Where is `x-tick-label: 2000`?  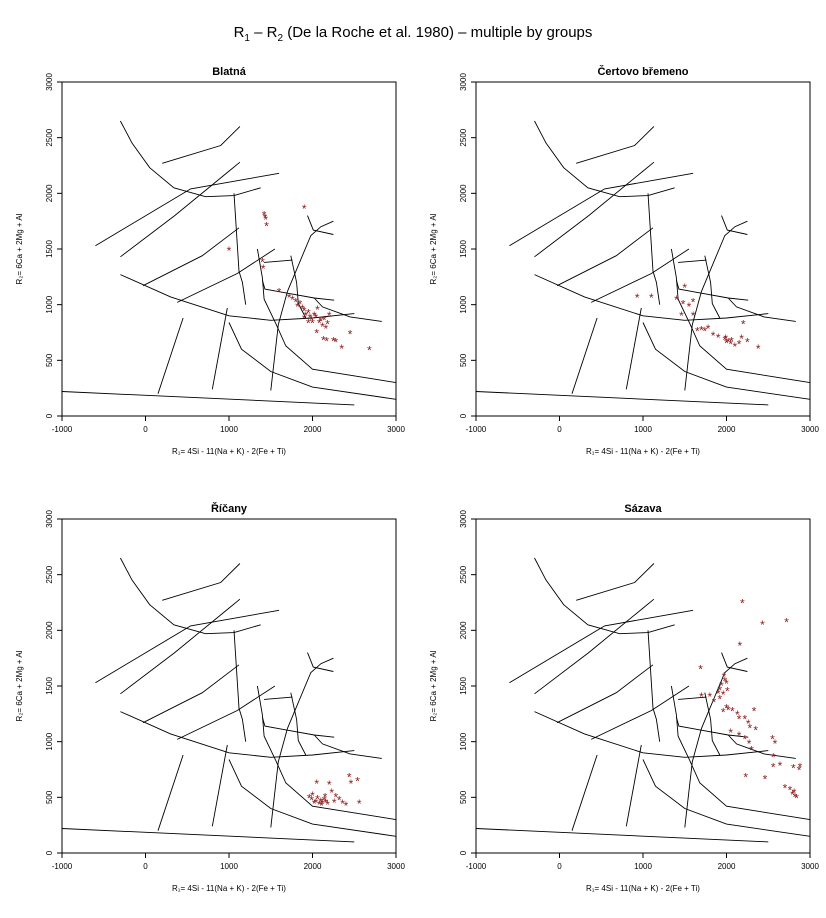
x-tick-label: 2000 is located at coordinates (313, 866).